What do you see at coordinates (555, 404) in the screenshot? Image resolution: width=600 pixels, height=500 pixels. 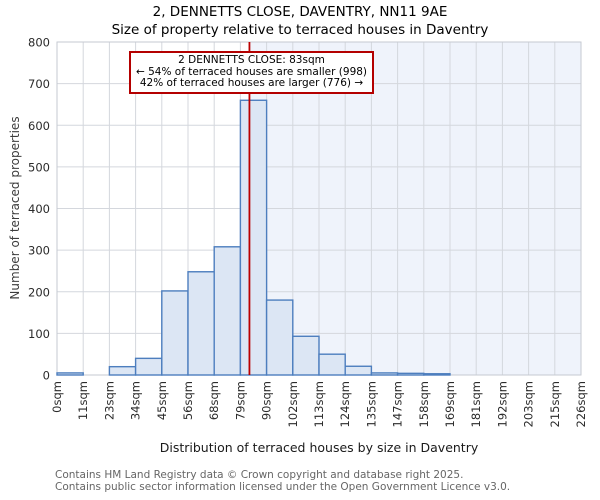 I see `x-axis-tick-label: 215sqm` at bounding box center [555, 404].